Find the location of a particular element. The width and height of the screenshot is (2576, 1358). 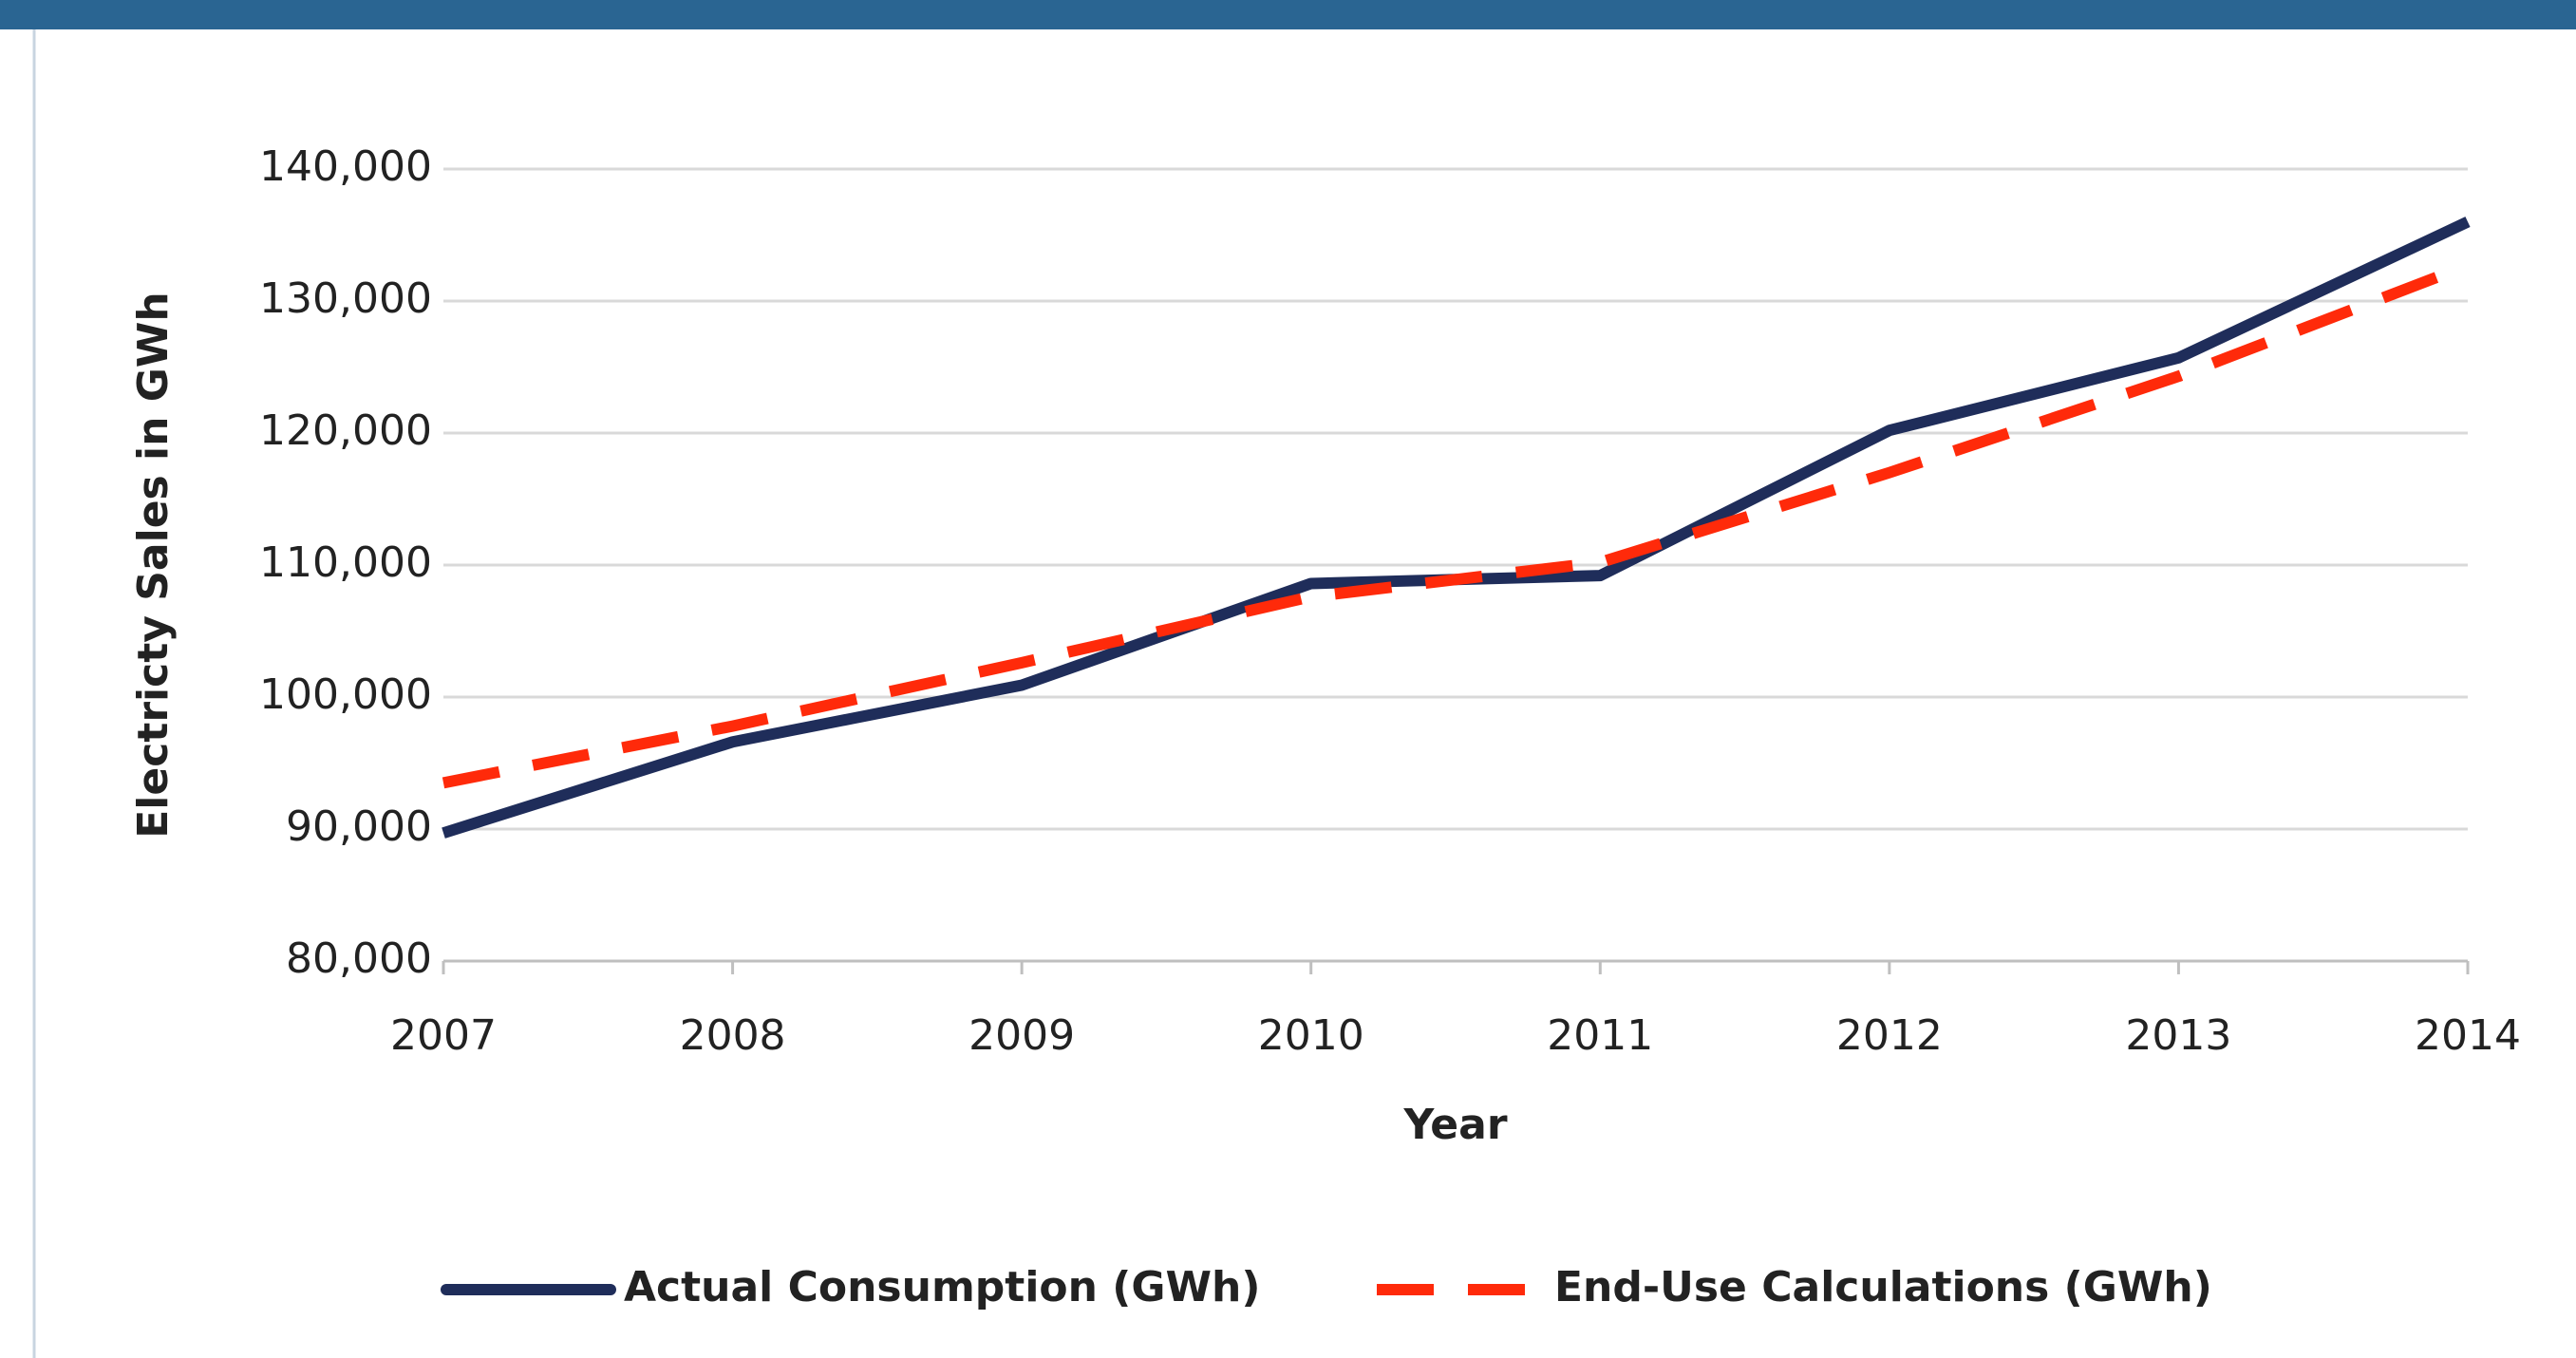

x-tick-label: 2008 is located at coordinates (733, 1035).